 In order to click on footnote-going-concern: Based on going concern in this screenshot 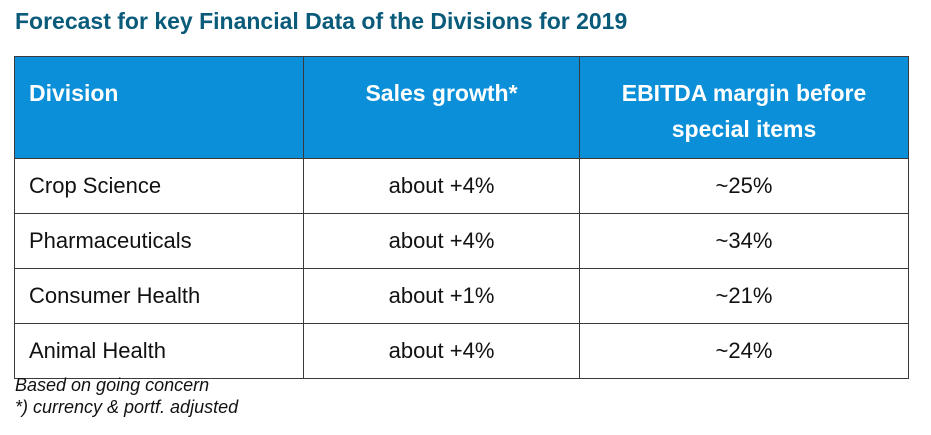, I will do `click(112, 385)`.